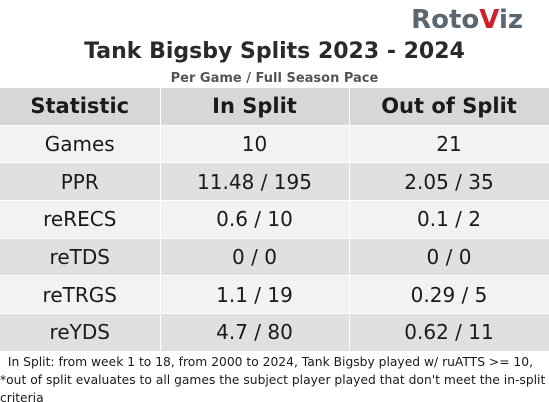  What do you see at coordinates (449, 181) in the screenshot?
I see `out-split-value: 2.05 / 35` at bounding box center [449, 181].